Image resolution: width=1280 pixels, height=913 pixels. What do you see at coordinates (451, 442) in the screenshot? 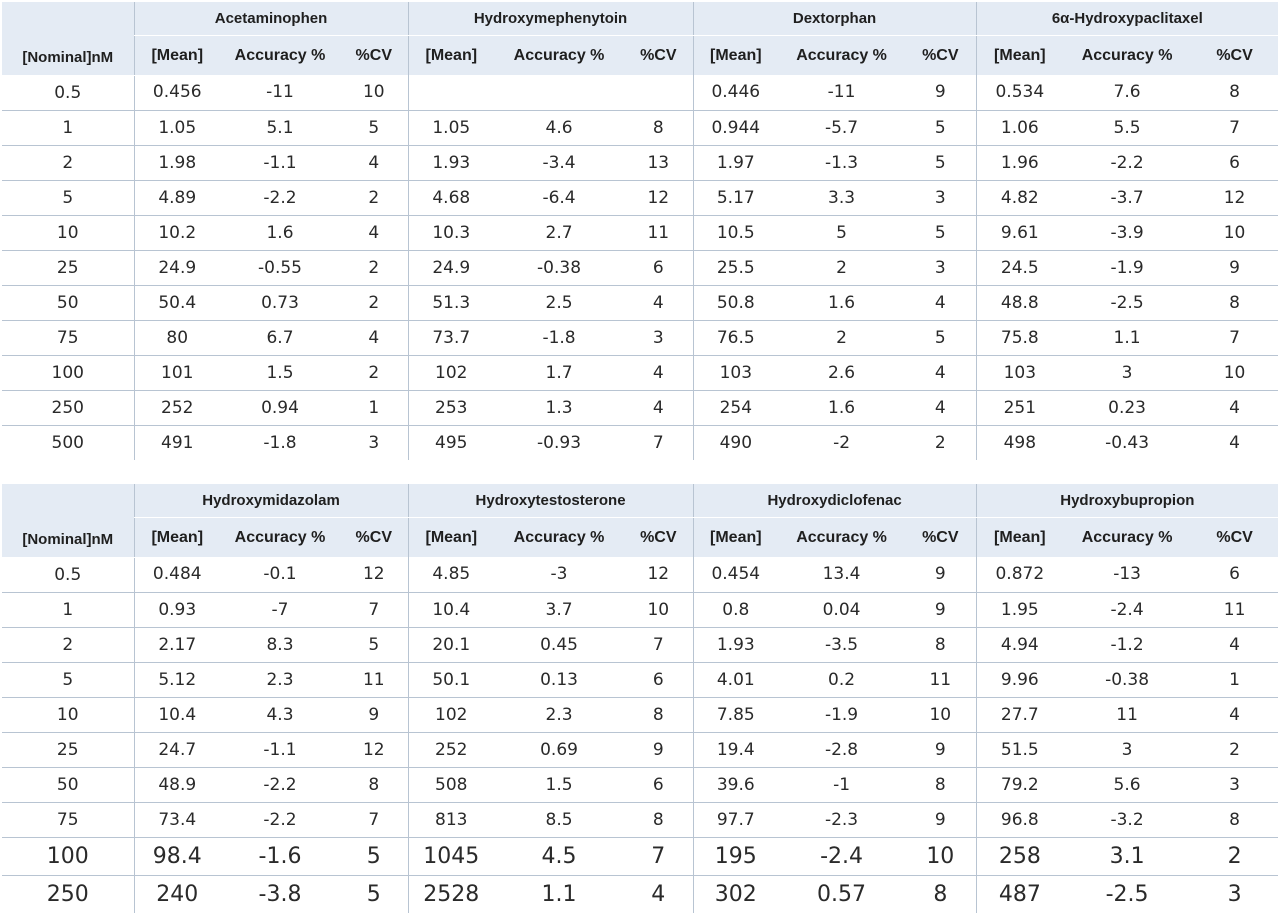
I see `mean-cell: 495` at bounding box center [451, 442].